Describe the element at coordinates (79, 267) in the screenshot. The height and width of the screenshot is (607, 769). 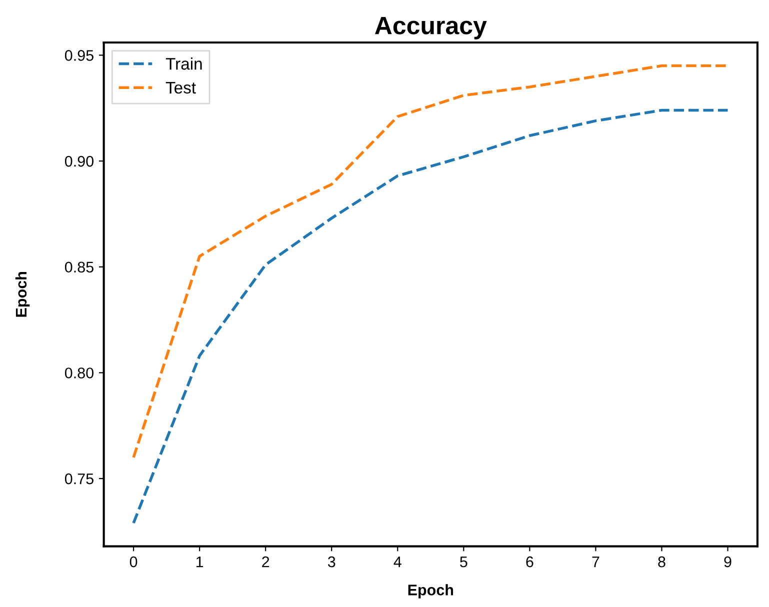
I see `y-tick-label: 0.85` at that location.